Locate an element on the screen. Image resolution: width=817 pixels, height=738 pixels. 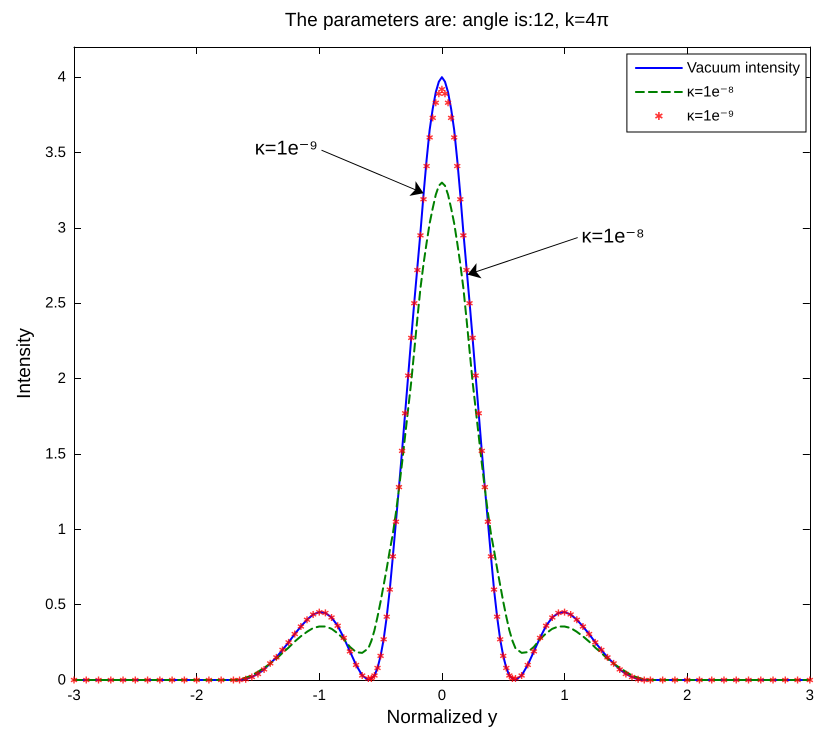
y-tick-label: 4 is located at coordinates (62, 77).